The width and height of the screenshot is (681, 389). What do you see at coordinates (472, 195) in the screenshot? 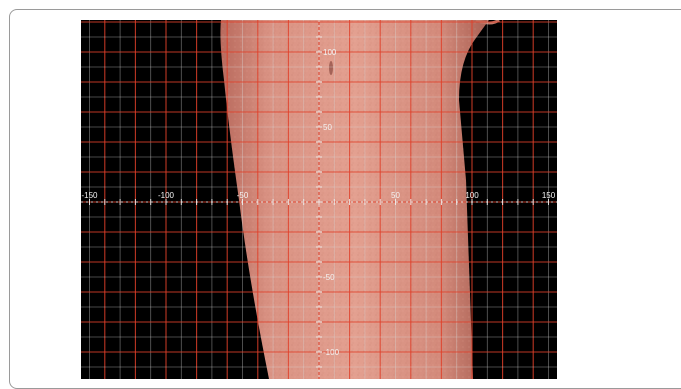
I see `x-tick-label: 100` at bounding box center [472, 195].